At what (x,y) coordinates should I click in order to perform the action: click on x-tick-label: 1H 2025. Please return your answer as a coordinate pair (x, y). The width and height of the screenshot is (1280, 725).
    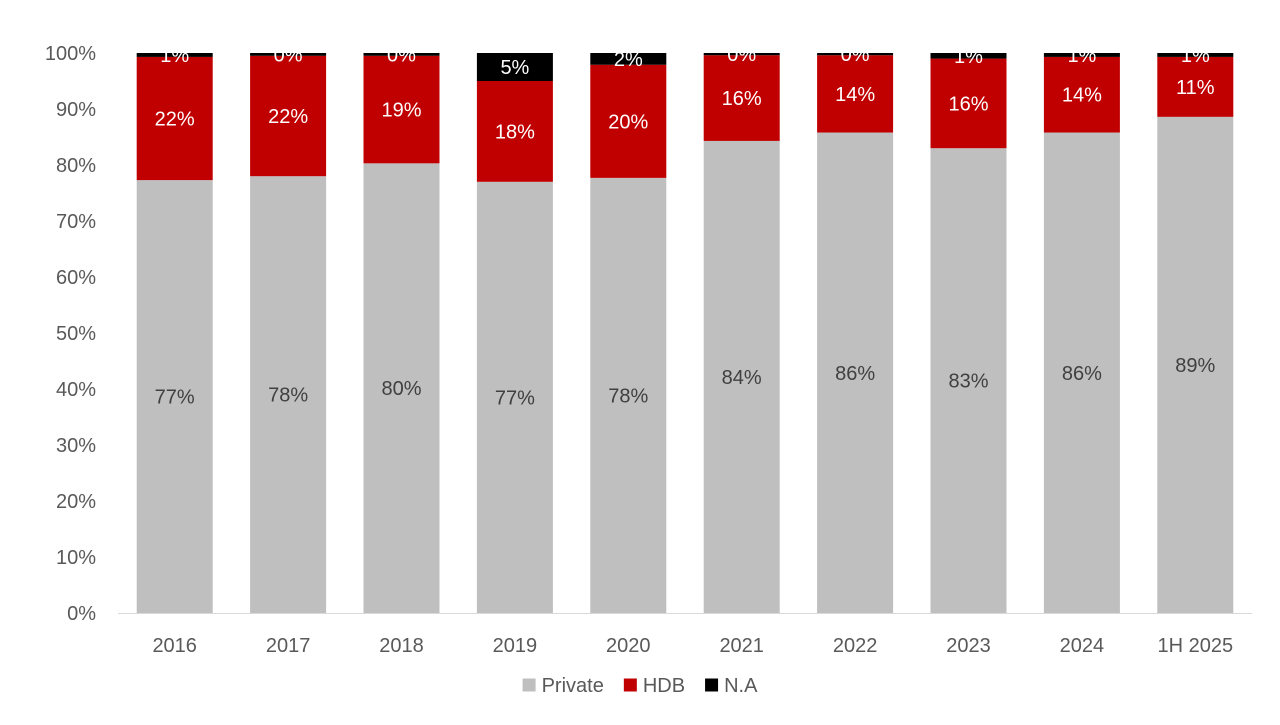
    Looking at the image, I should click on (1195, 646).